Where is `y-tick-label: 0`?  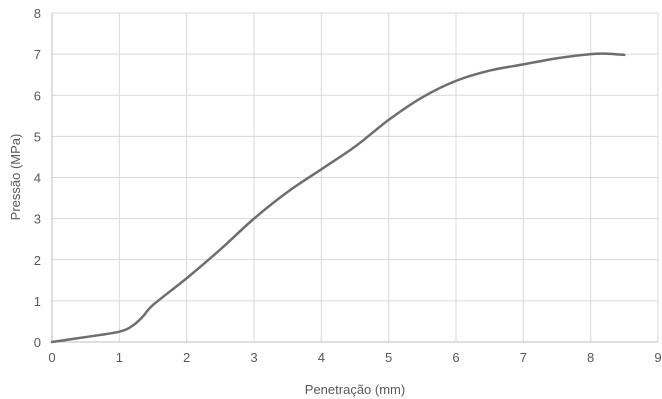 y-tick-label: 0 is located at coordinates (37, 342).